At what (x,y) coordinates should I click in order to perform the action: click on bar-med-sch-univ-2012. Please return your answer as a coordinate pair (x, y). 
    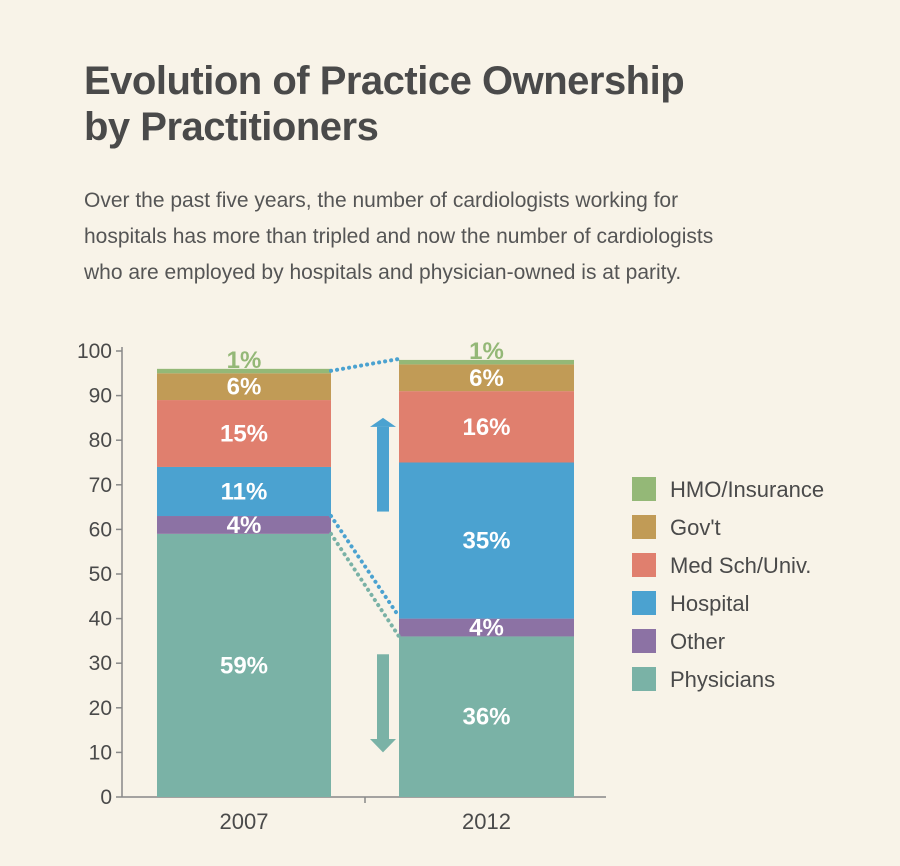
    Looking at the image, I should click on (486, 427).